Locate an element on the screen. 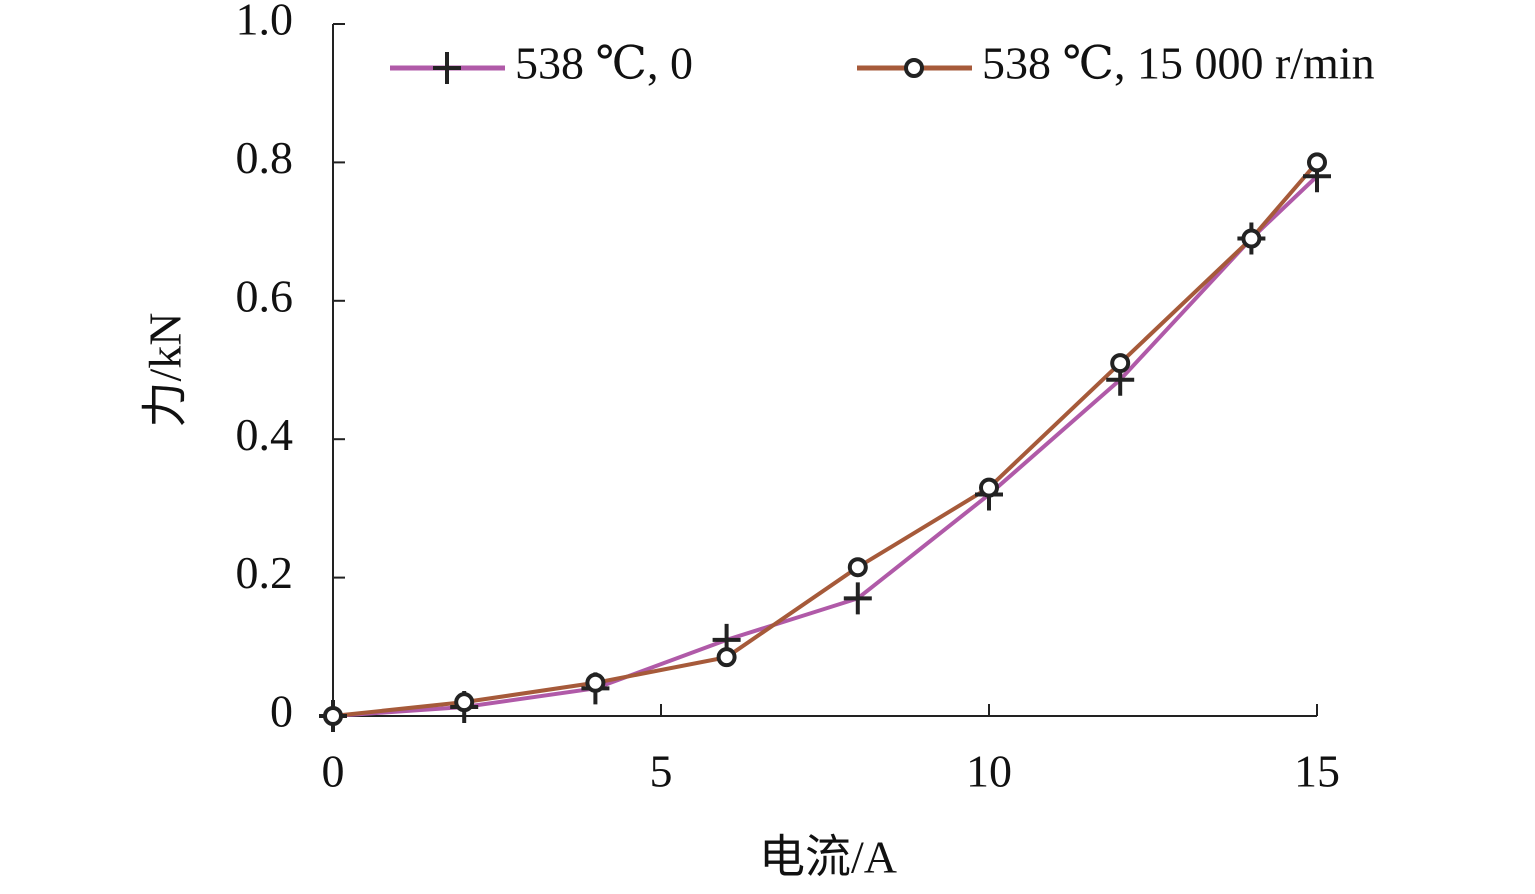 The width and height of the screenshot is (1535, 894). x-tick-label: 10 is located at coordinates (989, 771).